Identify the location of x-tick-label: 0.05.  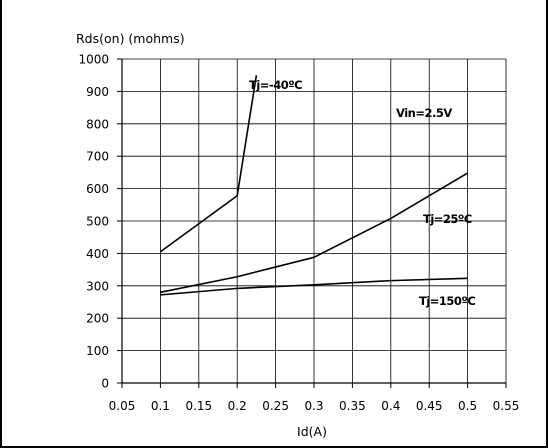
(122, 406).